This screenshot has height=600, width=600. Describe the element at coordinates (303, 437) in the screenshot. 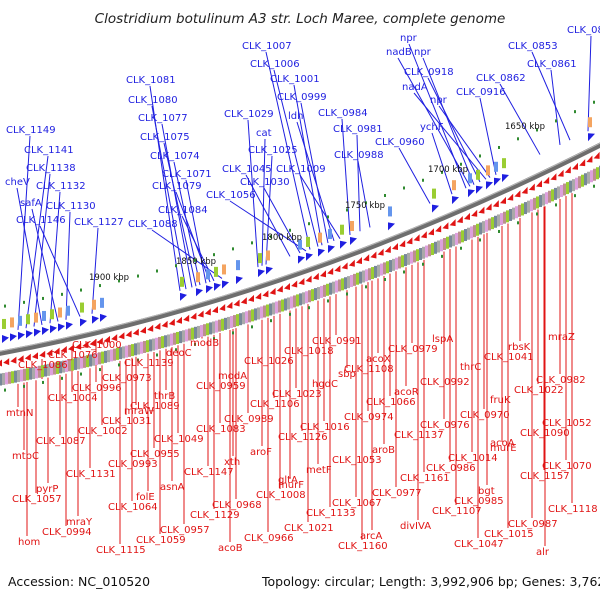

I see `reverse-gene-label: CLK_1126` at that location.